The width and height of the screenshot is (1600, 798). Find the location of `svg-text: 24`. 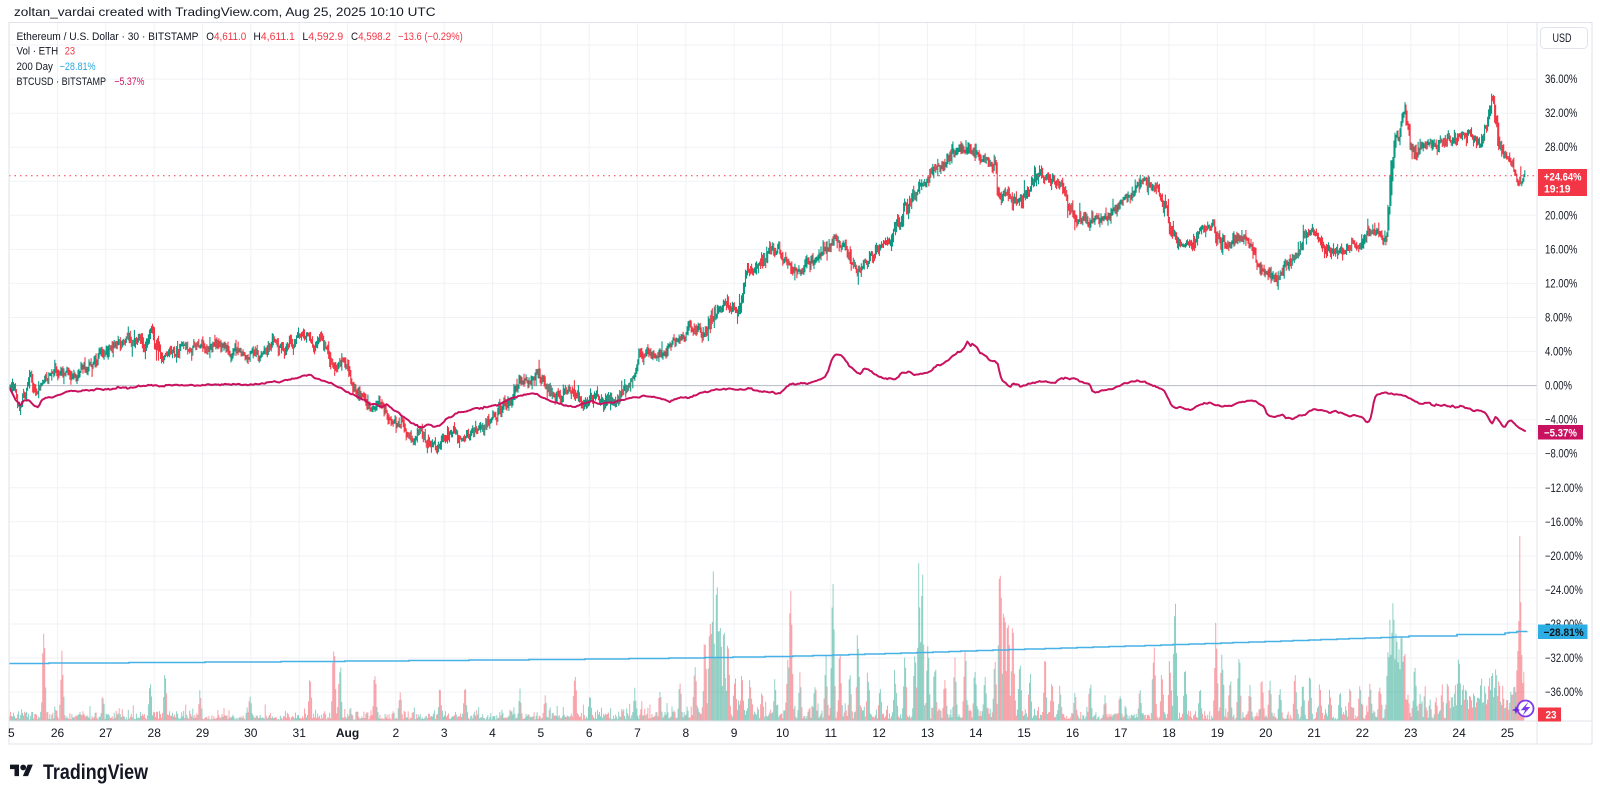

svg-text: 24 is located at coordinates (1459, 733).